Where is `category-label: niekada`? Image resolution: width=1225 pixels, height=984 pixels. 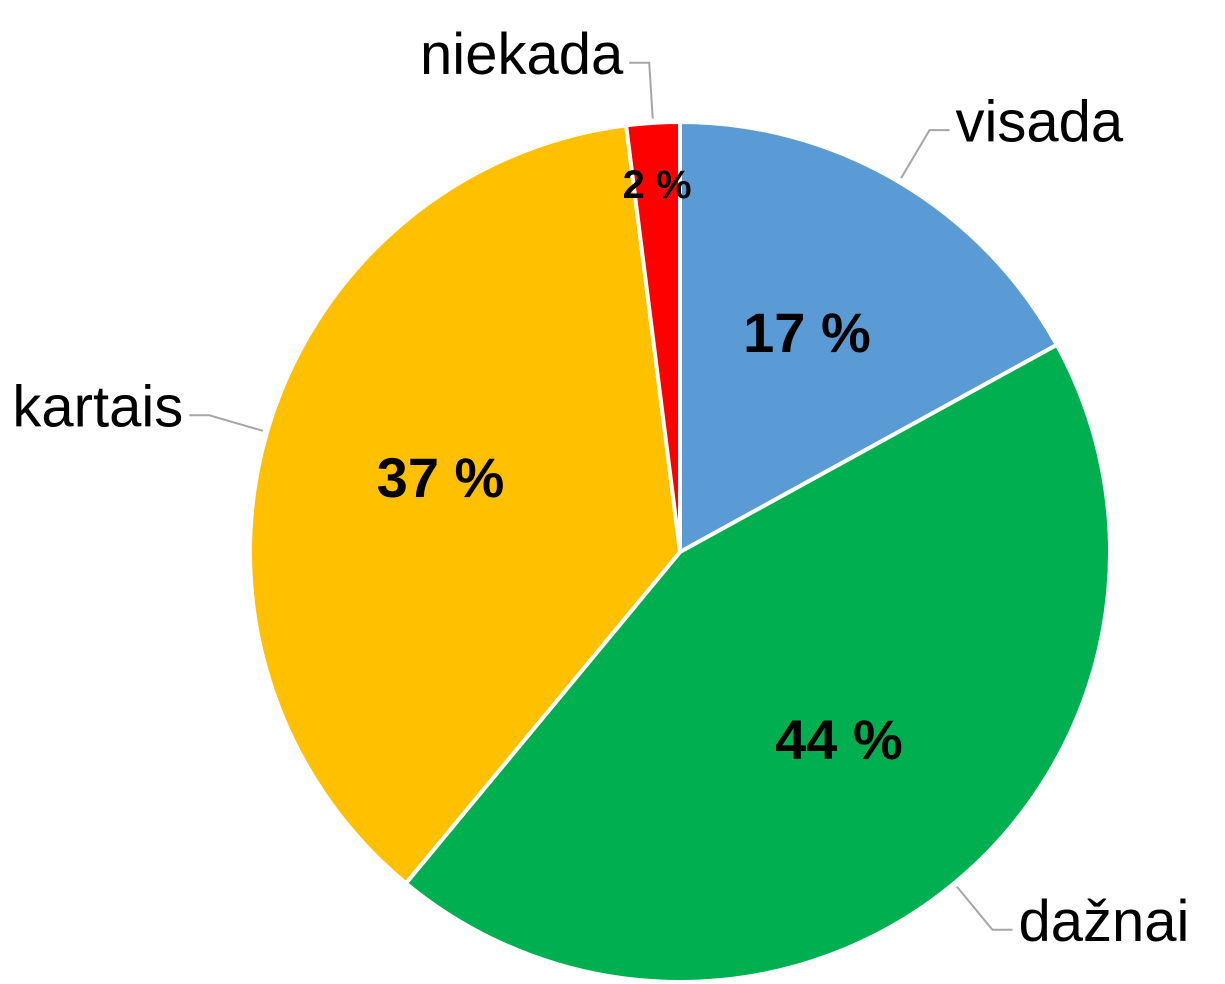
category-label: niekada is located at coordinates (522, 54).